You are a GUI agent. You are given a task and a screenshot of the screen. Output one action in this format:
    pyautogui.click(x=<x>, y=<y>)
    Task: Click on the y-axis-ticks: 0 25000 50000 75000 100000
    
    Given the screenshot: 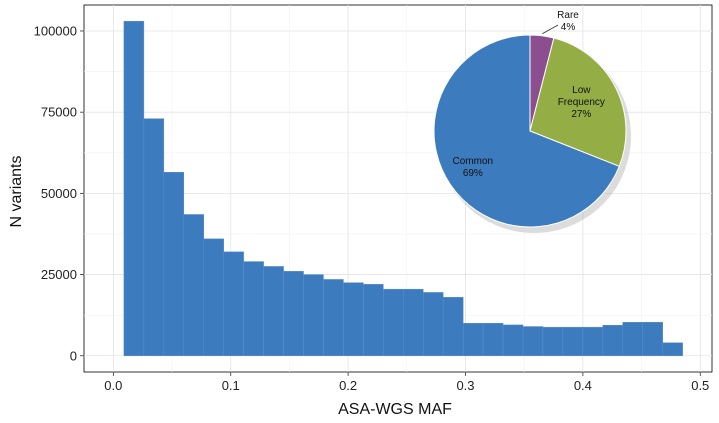 What is the action you would take?
    pyautogui.click(x=59, y=193)
    